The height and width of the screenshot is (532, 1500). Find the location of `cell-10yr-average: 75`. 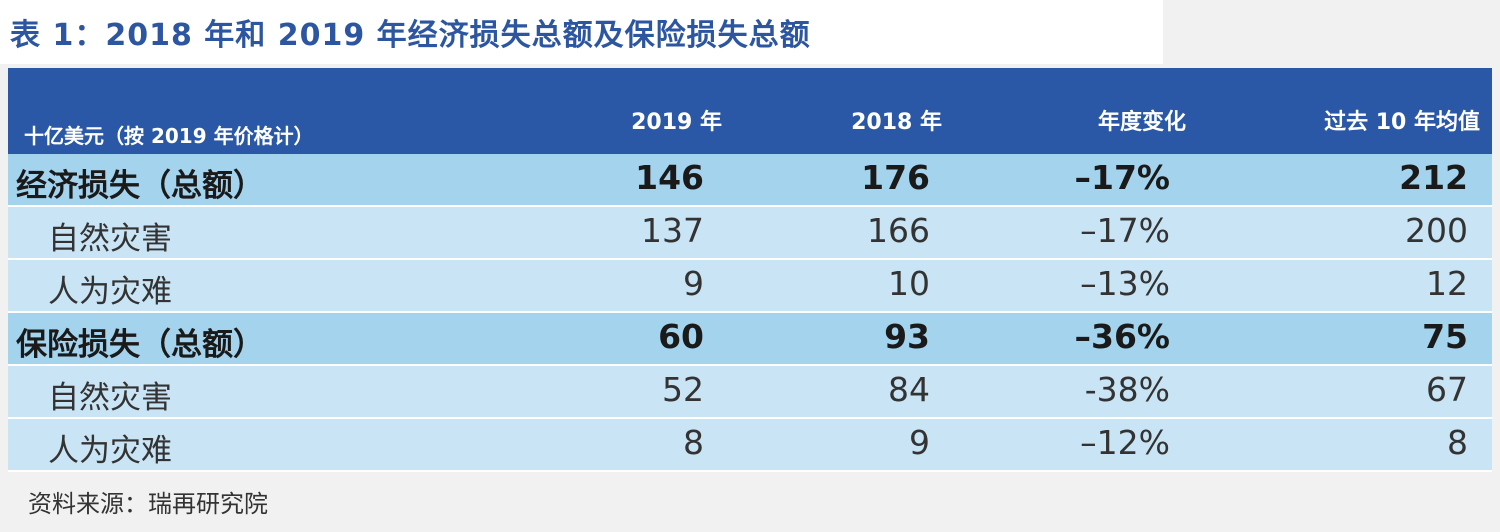

cell-10yr-average: 75 is located at coordinates (1445, 336).